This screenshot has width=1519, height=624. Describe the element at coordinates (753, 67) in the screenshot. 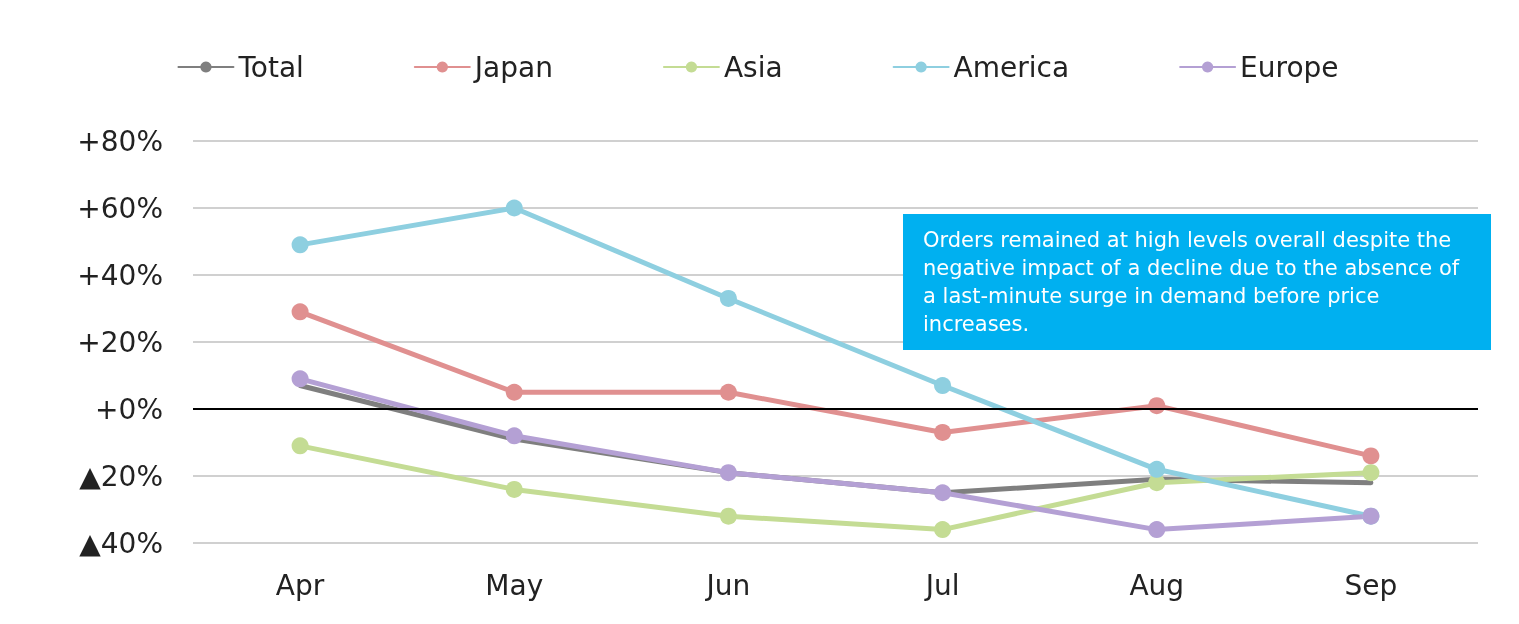

I see `legend-label: Asia` at that location.